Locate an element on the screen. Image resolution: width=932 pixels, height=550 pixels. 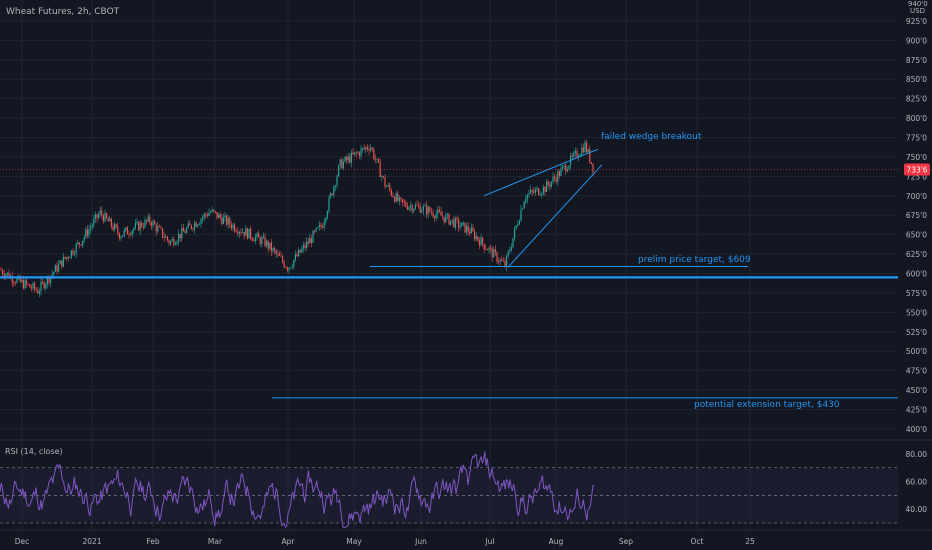
rsi-line is located at coordinates (297, 490).